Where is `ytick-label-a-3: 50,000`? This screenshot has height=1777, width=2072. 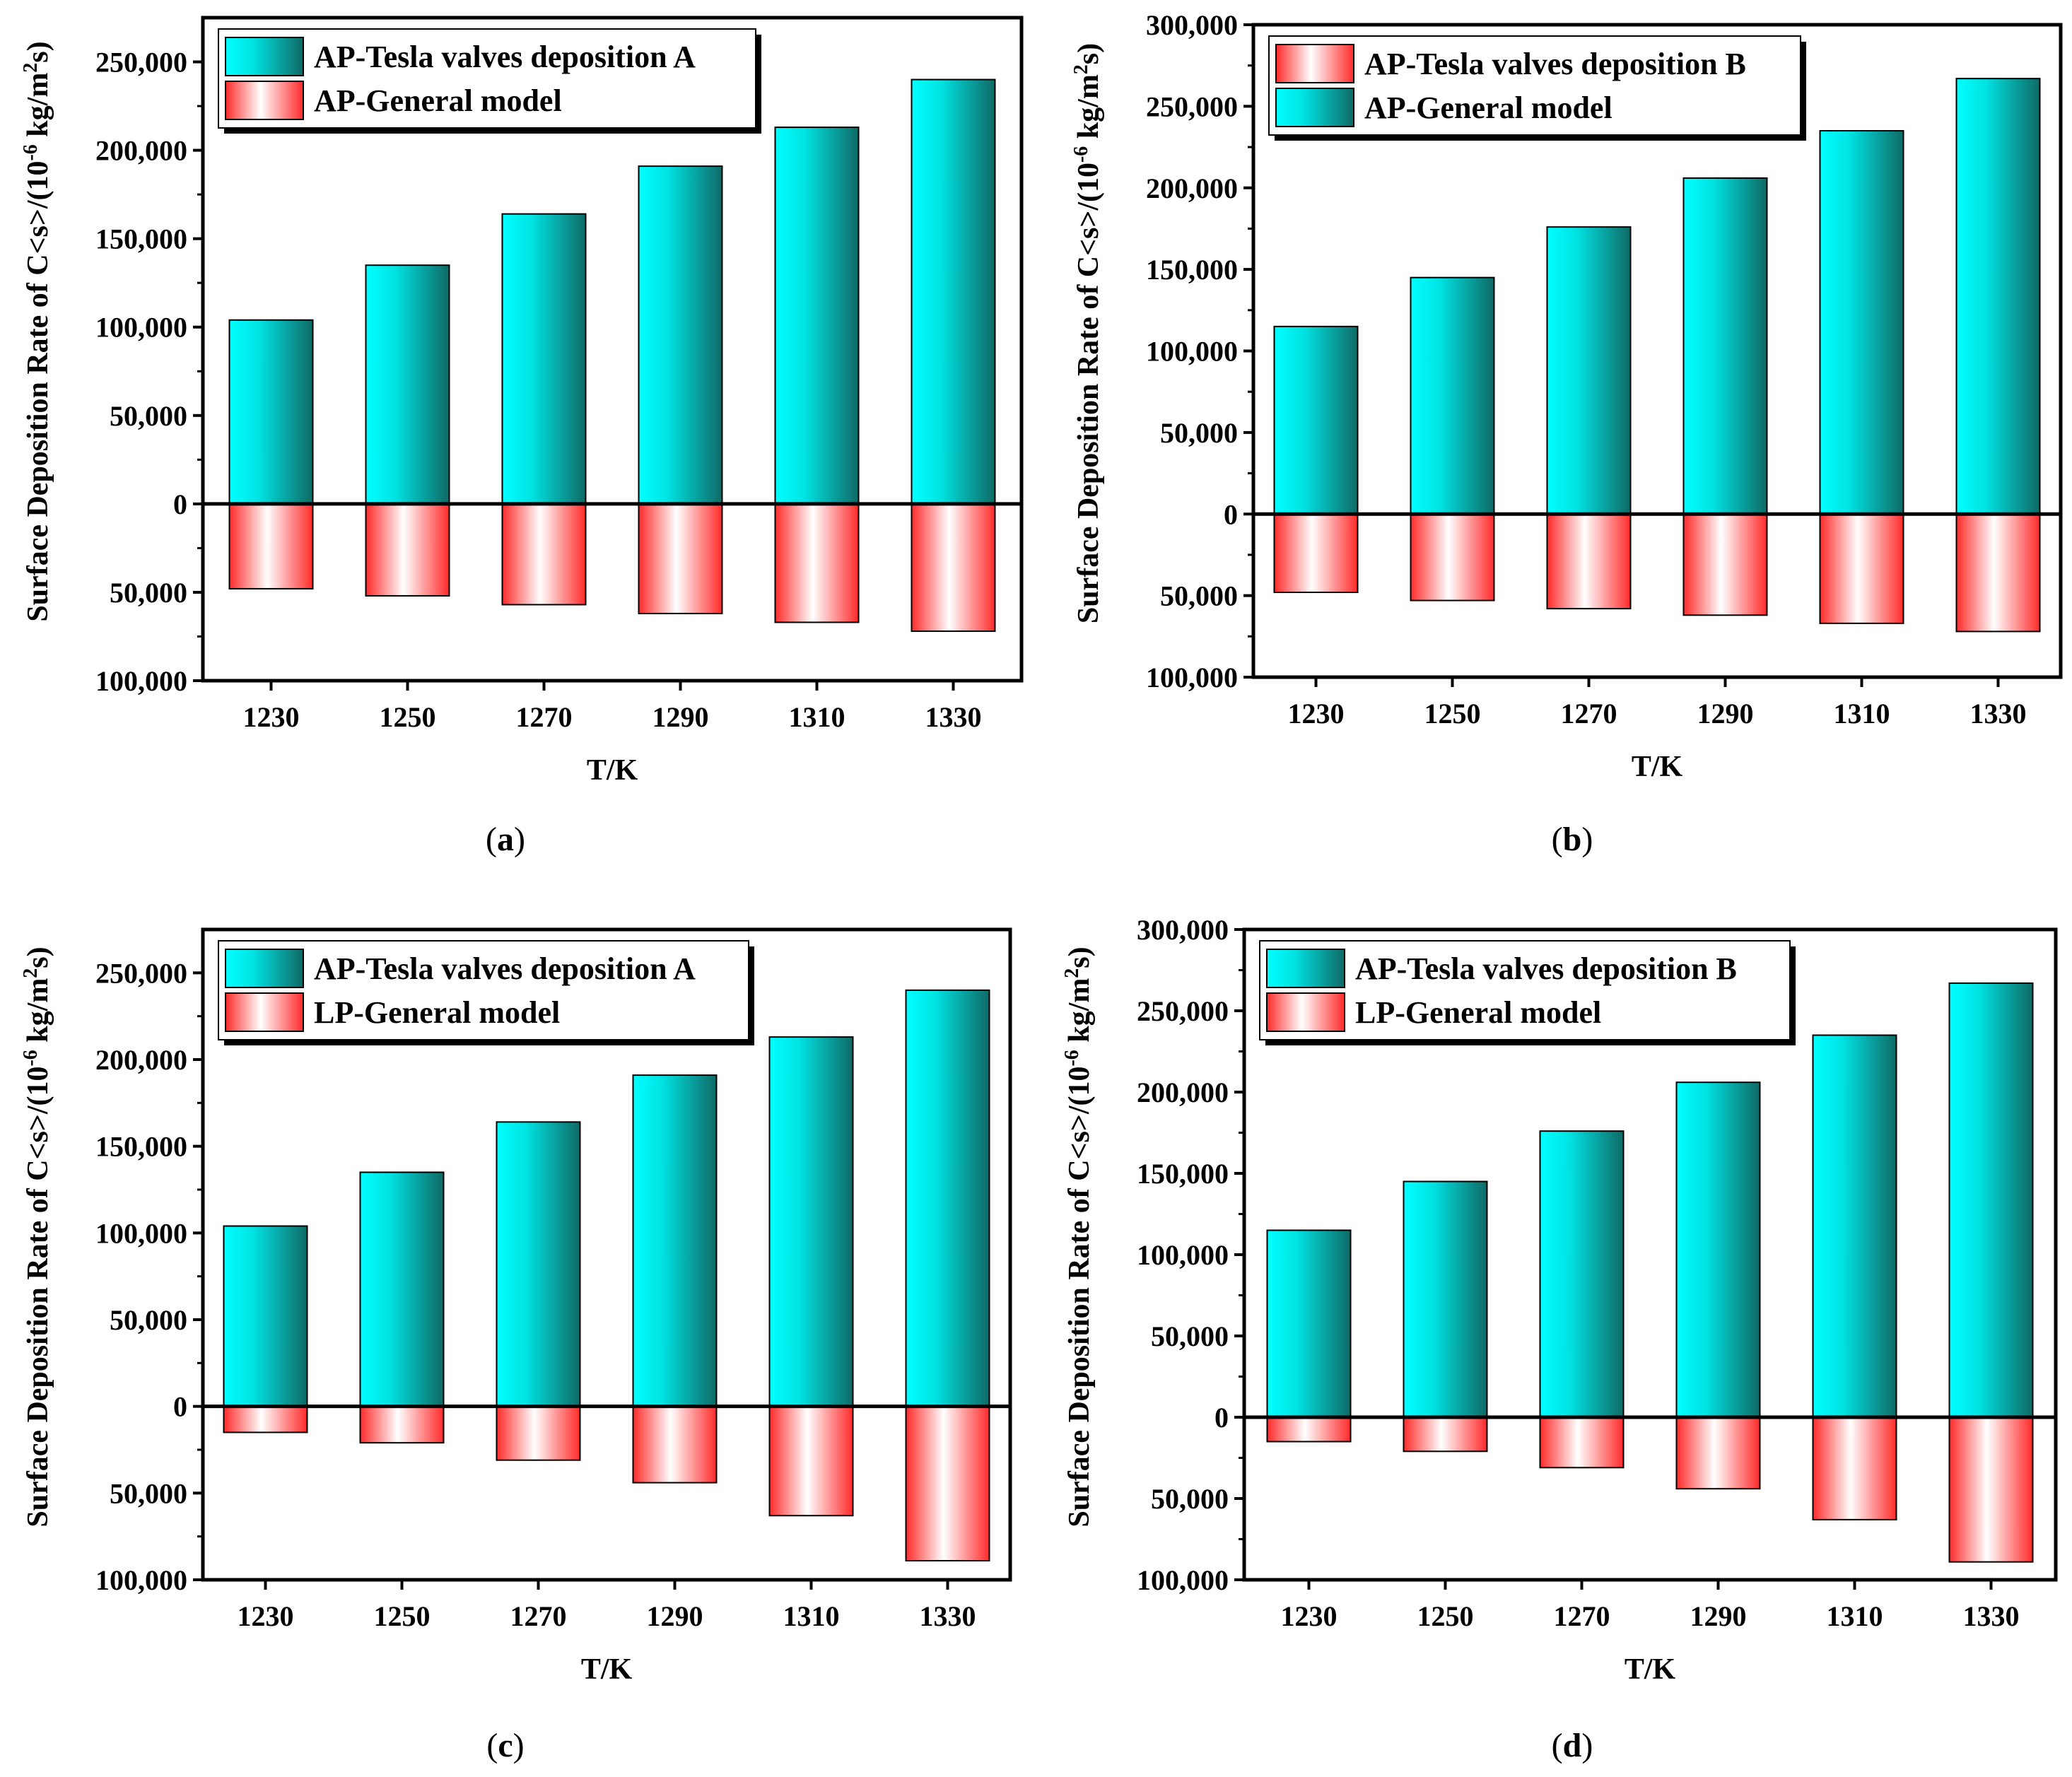
ytick-label-a-3: 50,000 is located at coordinates (148, 416).